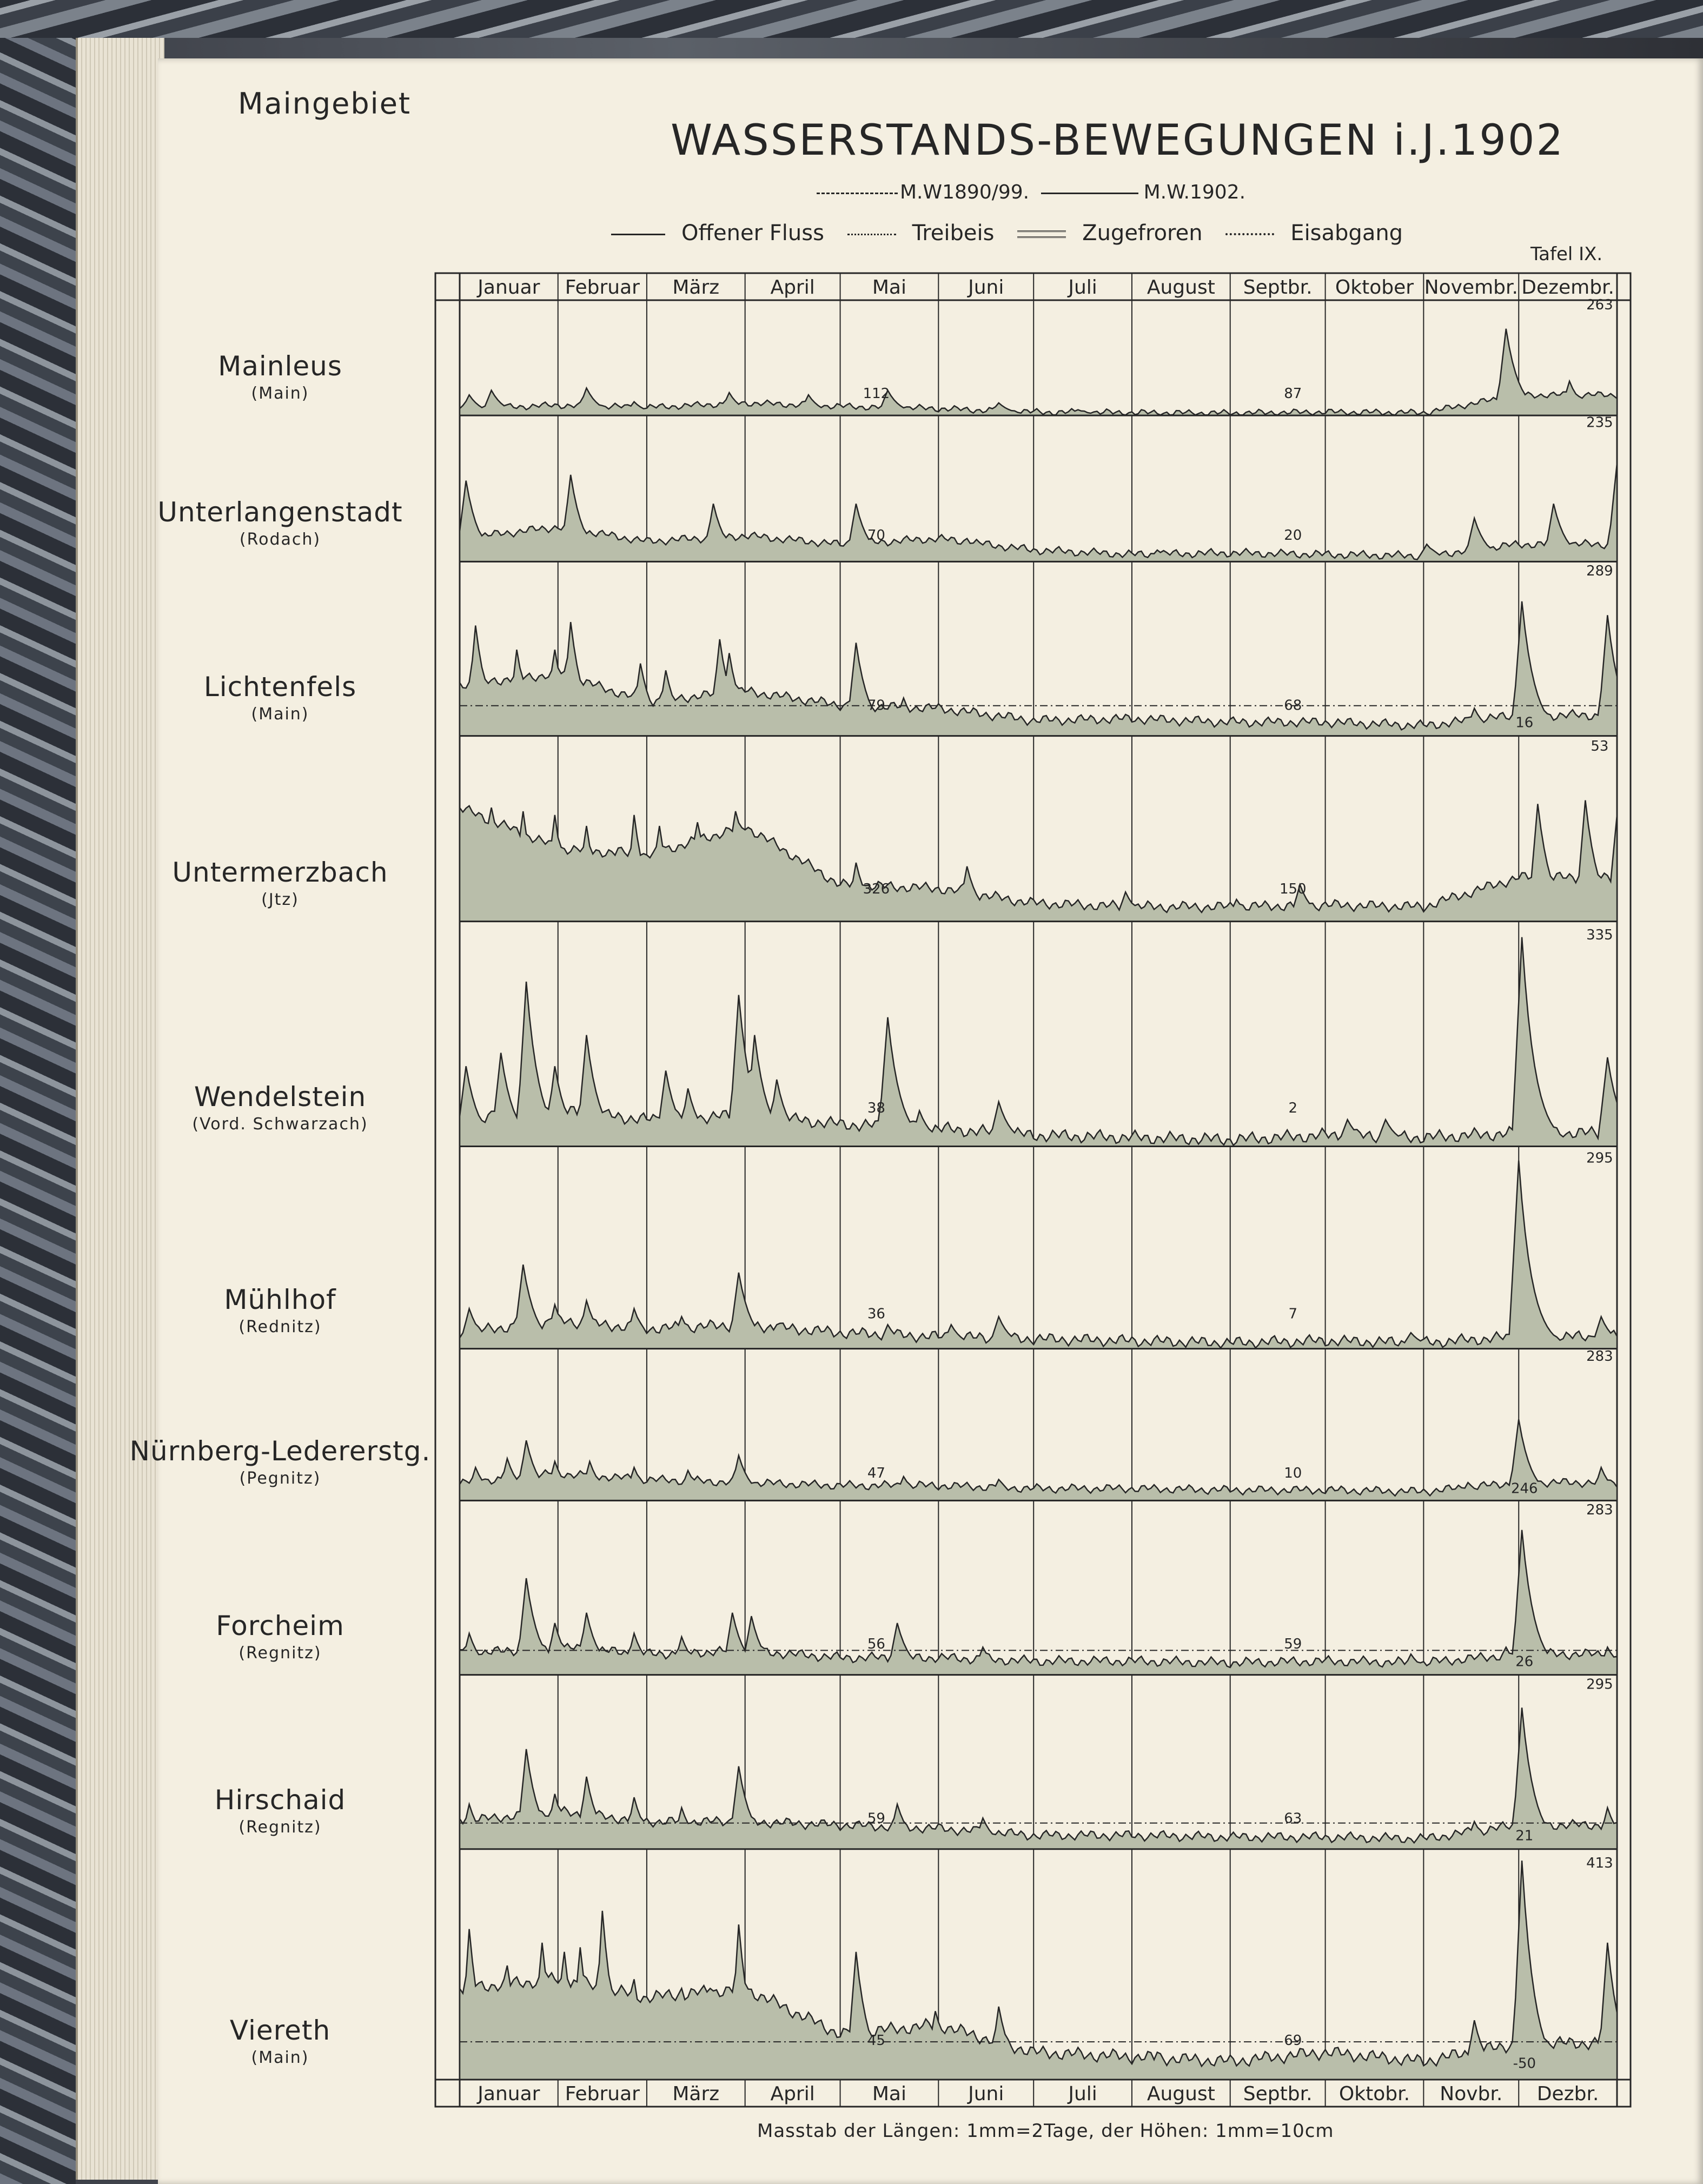 The height and width of the screenshot is (2184, 1703). What do you see at coordinates (1375, 287) in the screenshot?
I see `month-label-top: Oktober` at bounding box center [1375, 287].